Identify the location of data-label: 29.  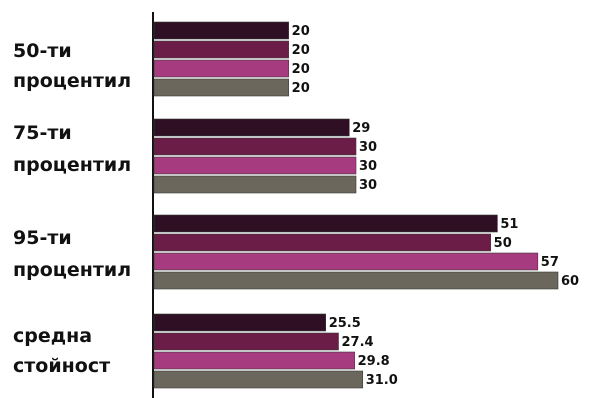
(361, 128).